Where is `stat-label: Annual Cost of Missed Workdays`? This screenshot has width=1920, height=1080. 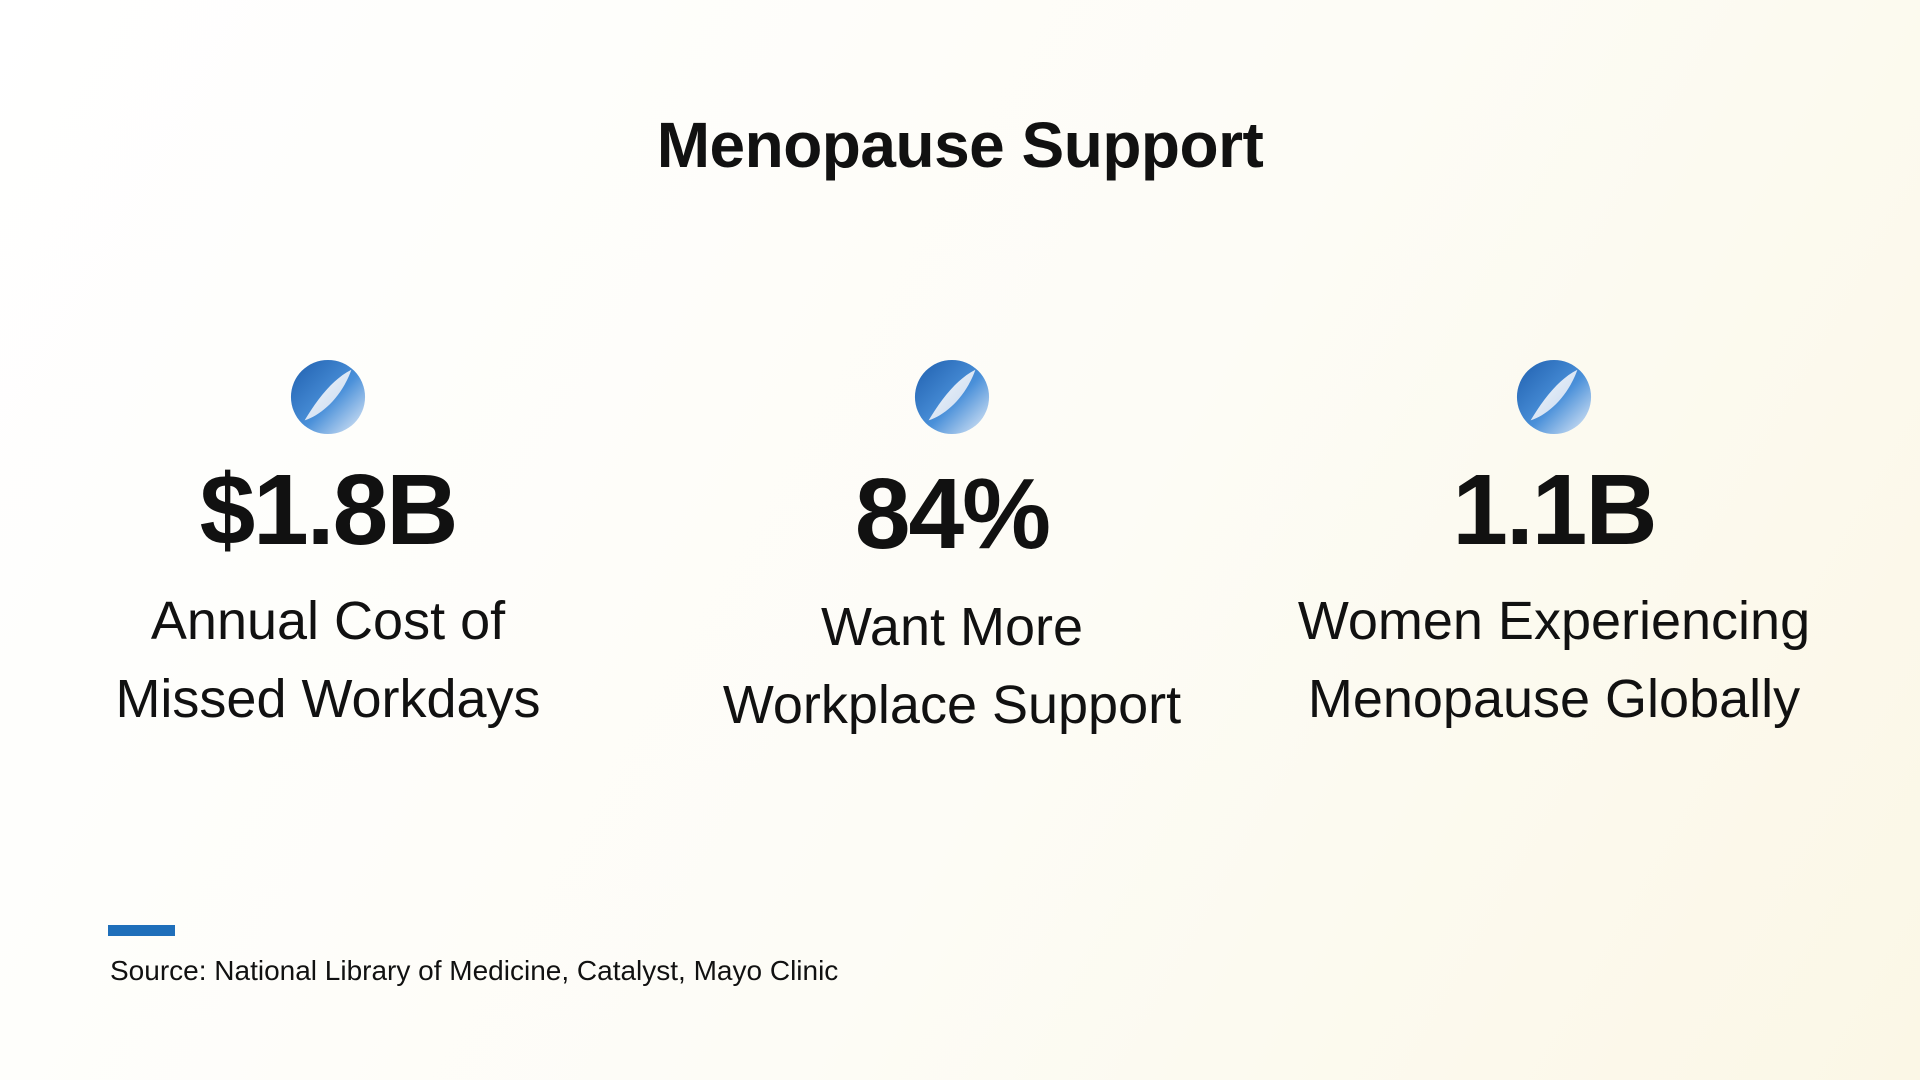 stat-label: Annual Cost of Missed Workdays is located at coordinates (328, 660).